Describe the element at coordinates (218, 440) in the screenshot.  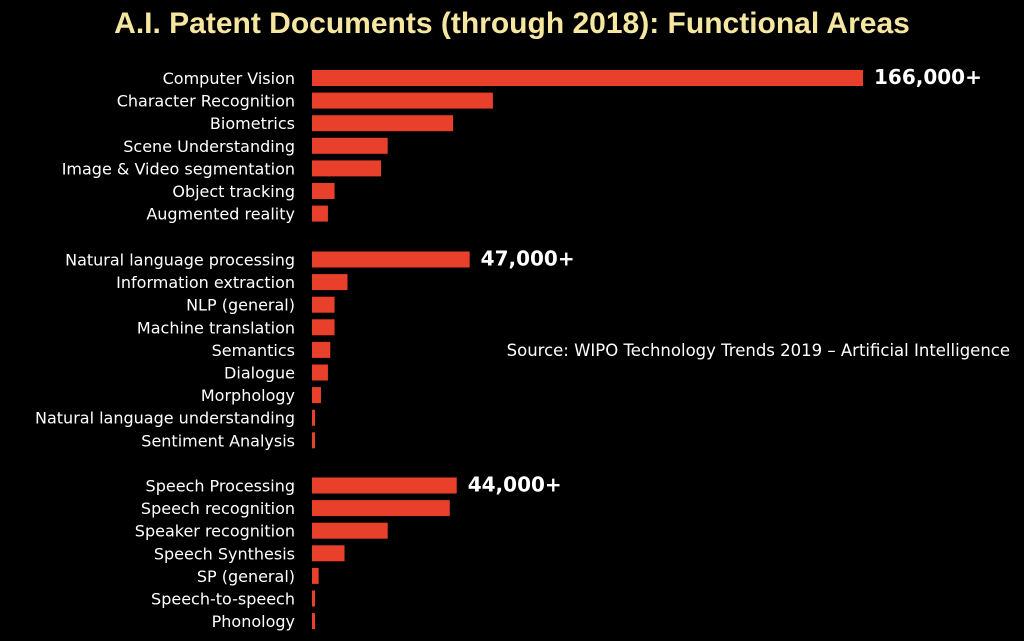
I see `category-label: Sentiment Analysis` at that location.